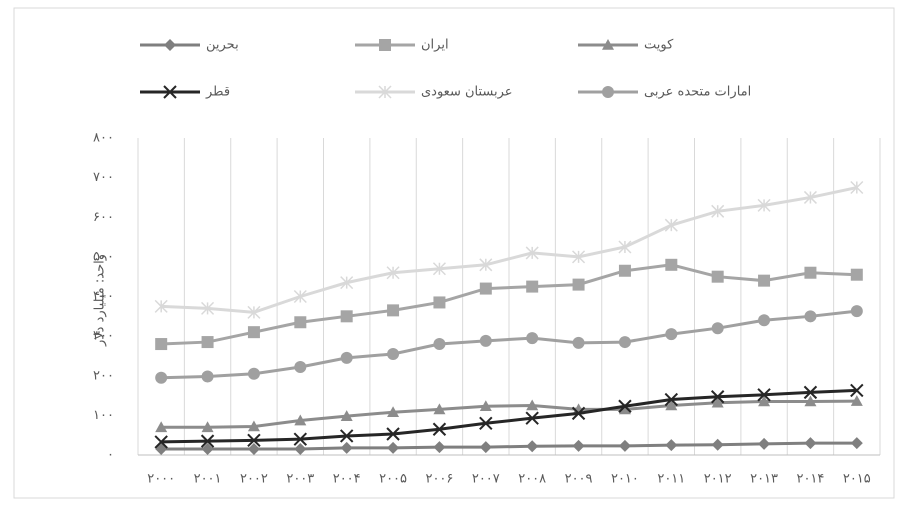 Image resolution: width=899 pixels, height=508 pixels. Describe the element at coordinates (697, 92) in the screenshot. I see `legend-label: امارات متحده عربی` at that location.